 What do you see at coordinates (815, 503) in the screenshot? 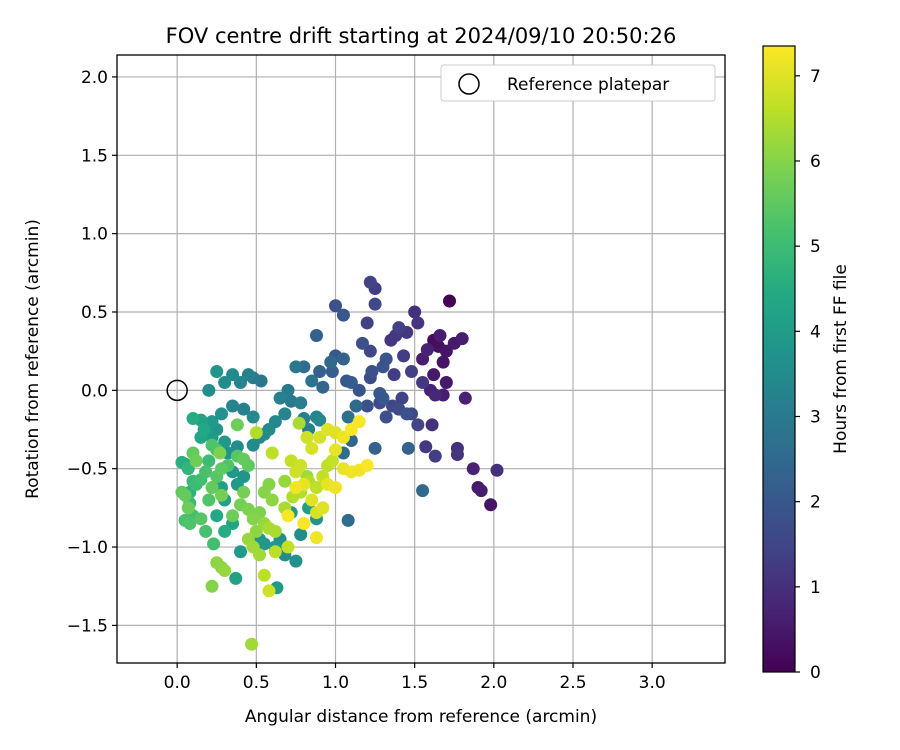
I see `colorbar-tick-label: 2` at bounding box center [815, 503].